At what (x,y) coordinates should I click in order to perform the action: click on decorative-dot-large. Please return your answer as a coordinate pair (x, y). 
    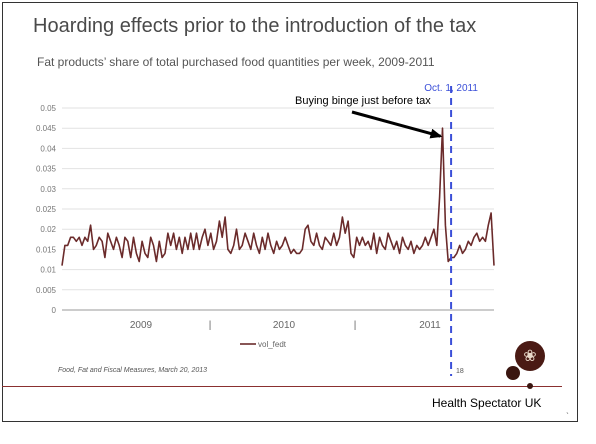
    Looking at the image, I should click on (513, 373).